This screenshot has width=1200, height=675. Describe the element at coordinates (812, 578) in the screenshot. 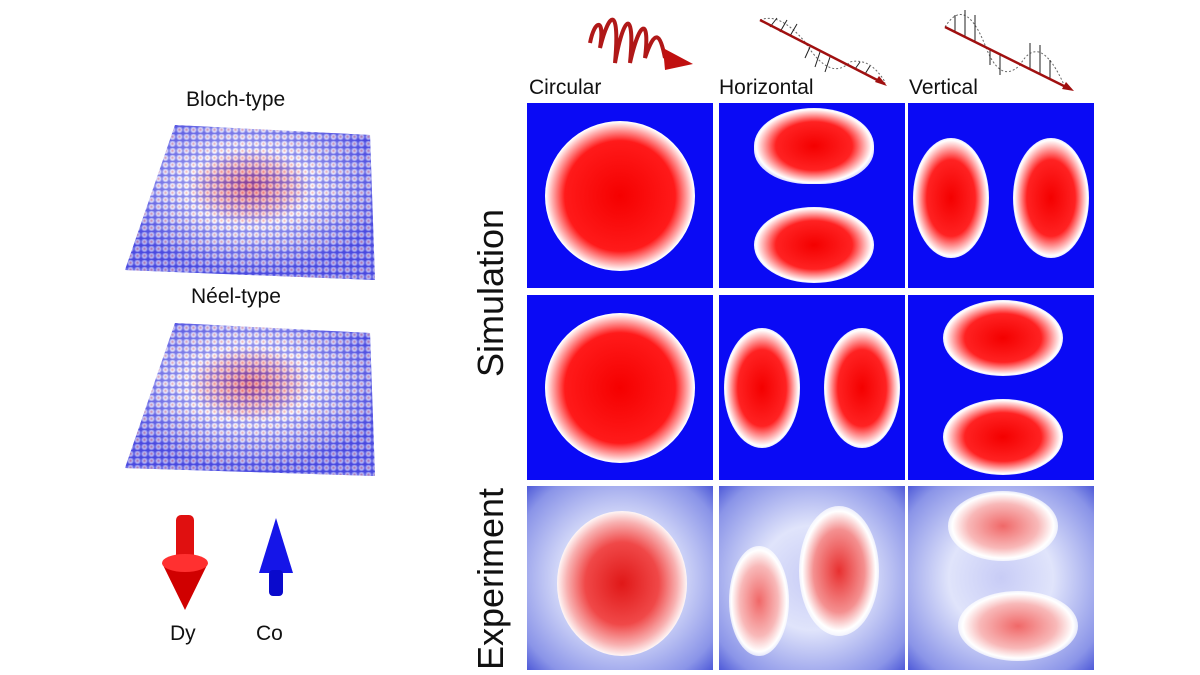

I see `exp-horizontal-panel` at that location.